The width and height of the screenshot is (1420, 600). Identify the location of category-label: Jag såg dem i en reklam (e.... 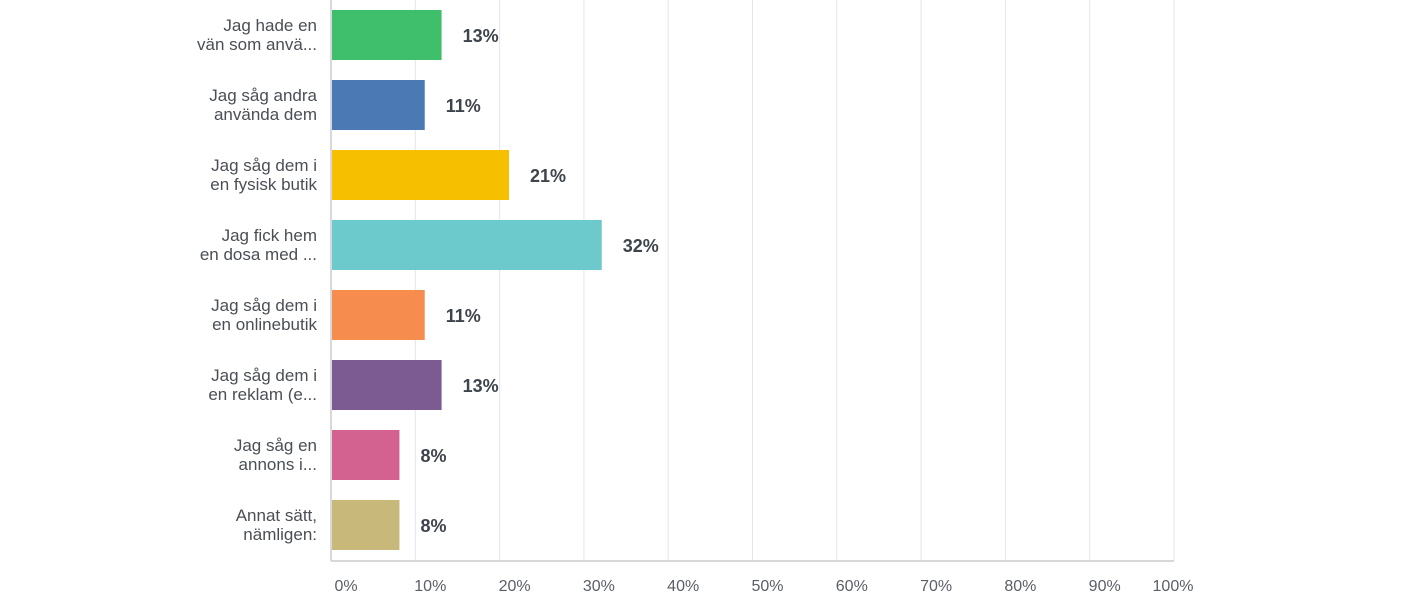
(262, 385).